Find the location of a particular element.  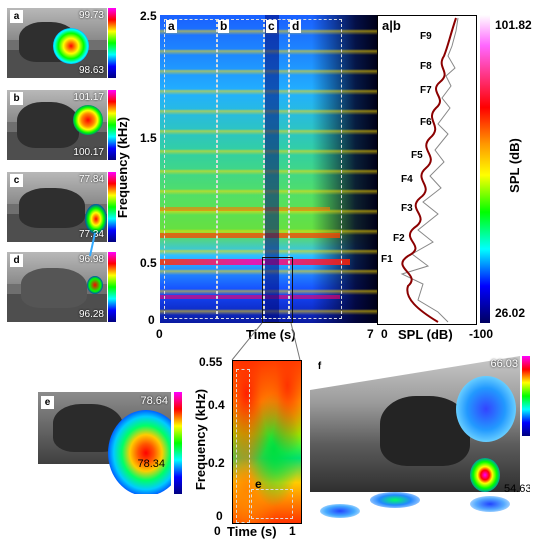

segment-box-b is located at coordinates (240, 169).